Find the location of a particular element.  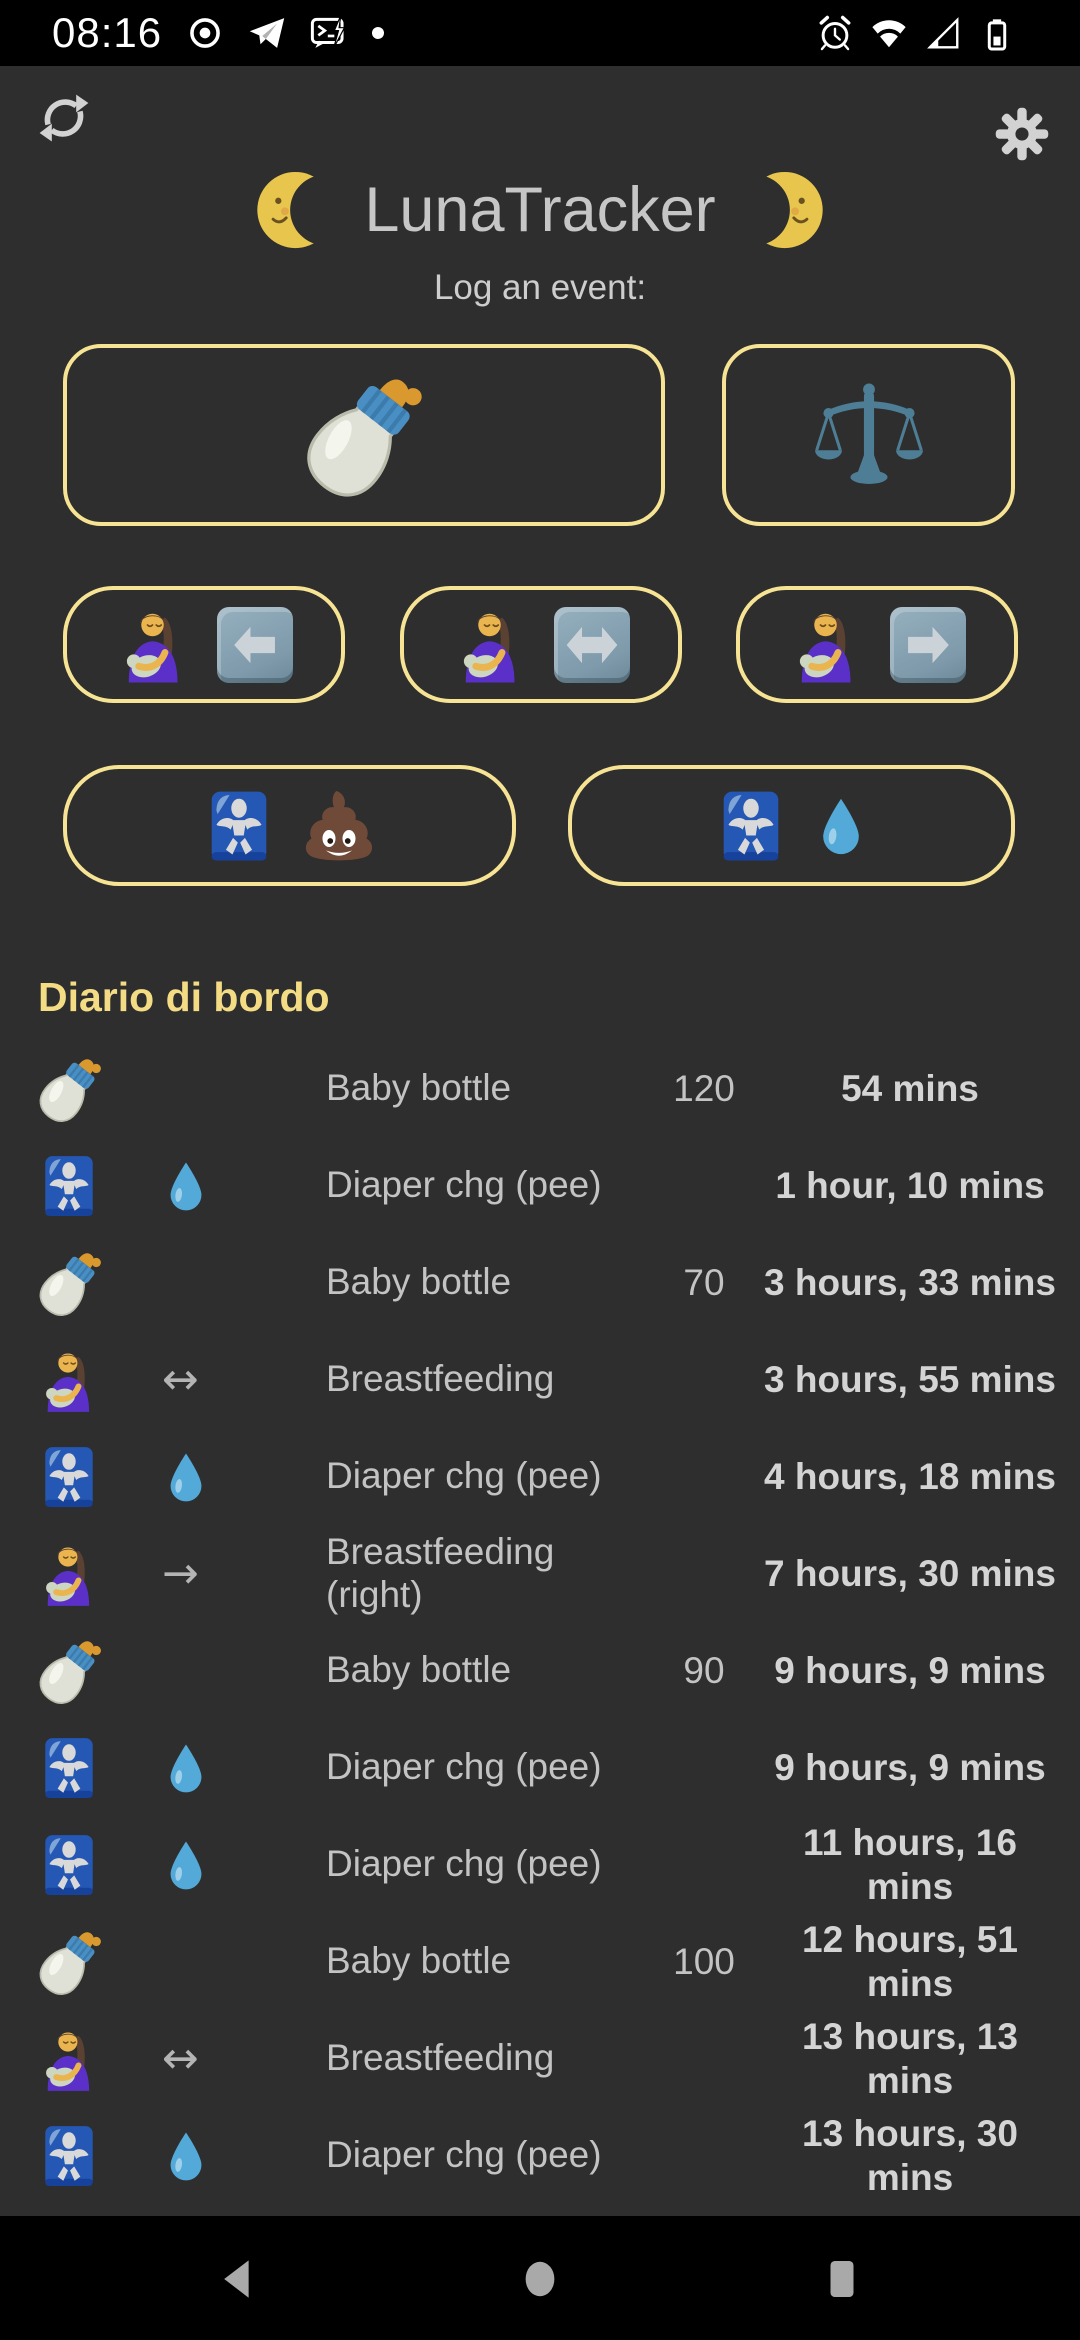

event-quantity: 70 is located at coordinates (704, 1282).